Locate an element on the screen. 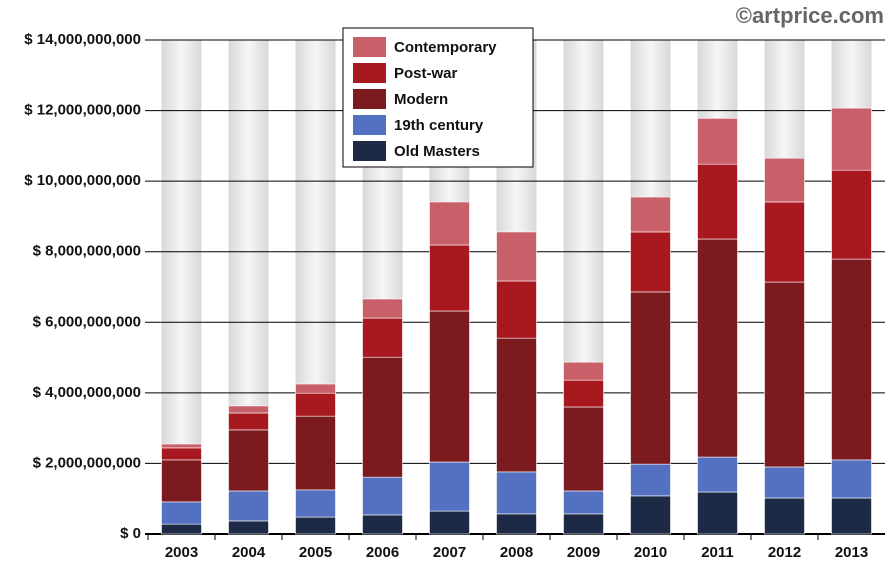 This screenshot has width=888, height=565. x-tick-label: 2013 is located at coordinates (851, 552).